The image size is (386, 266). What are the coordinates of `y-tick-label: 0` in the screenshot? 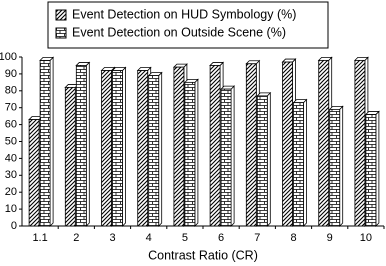 It's located at (14, 226).